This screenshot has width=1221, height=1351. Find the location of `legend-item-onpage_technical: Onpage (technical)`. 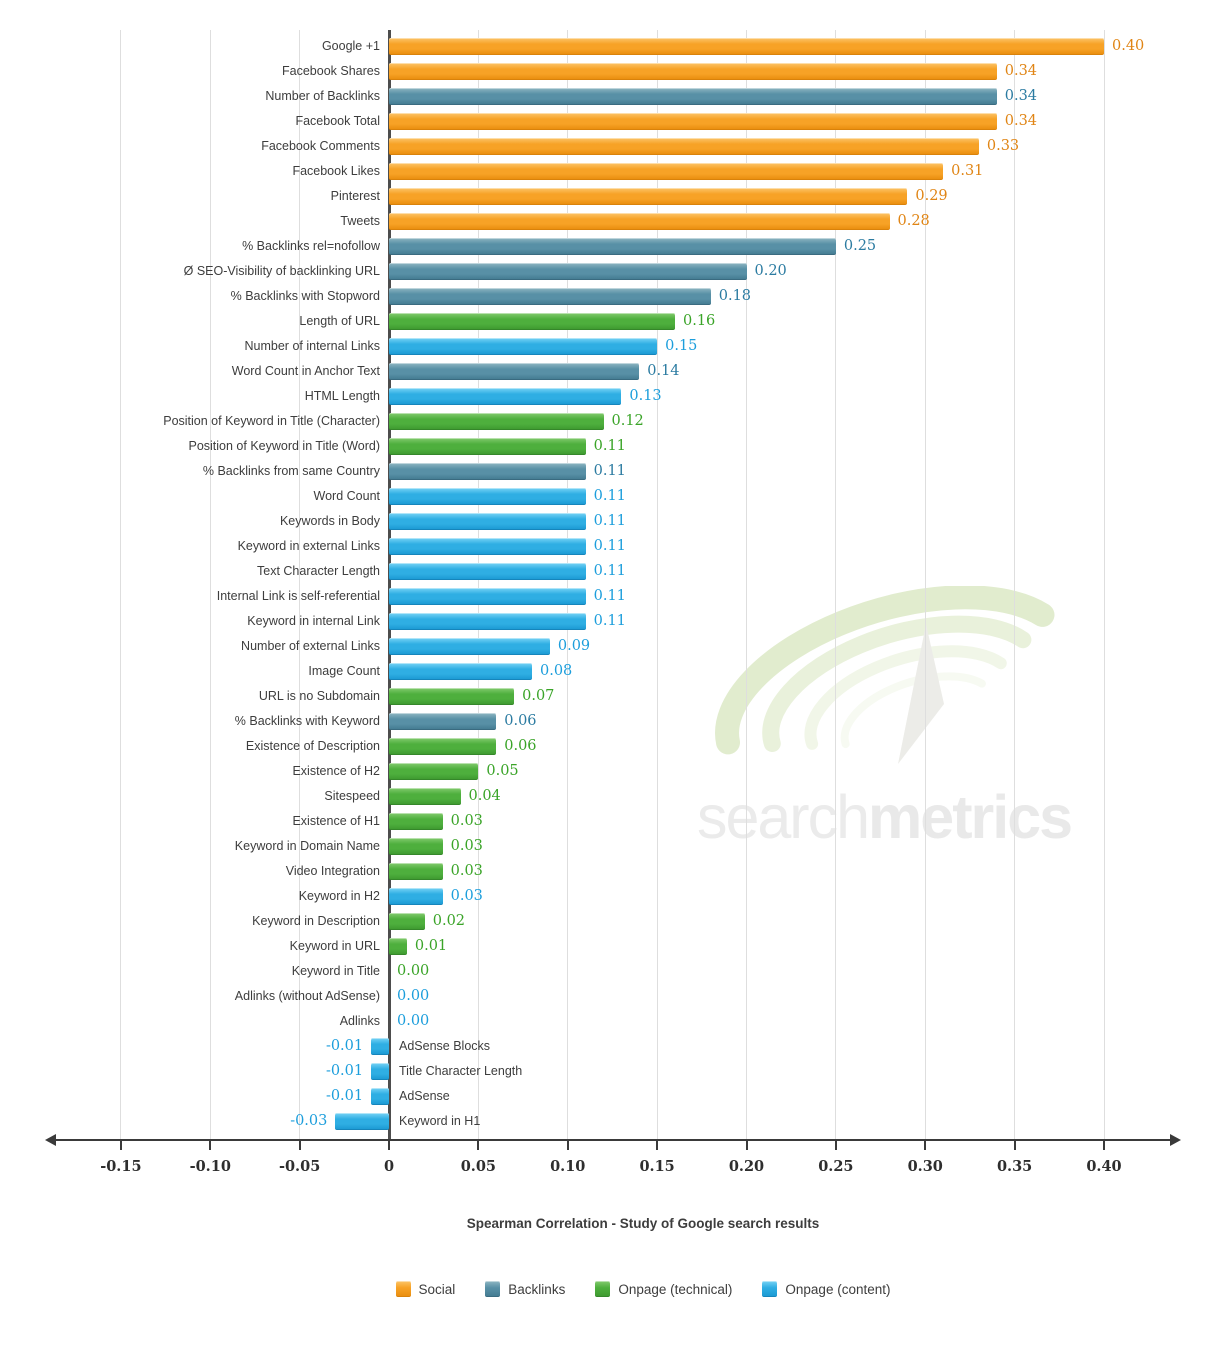

legend-item-onpage_technical: Onpage (technical) is located at coordinates (663, 1289).